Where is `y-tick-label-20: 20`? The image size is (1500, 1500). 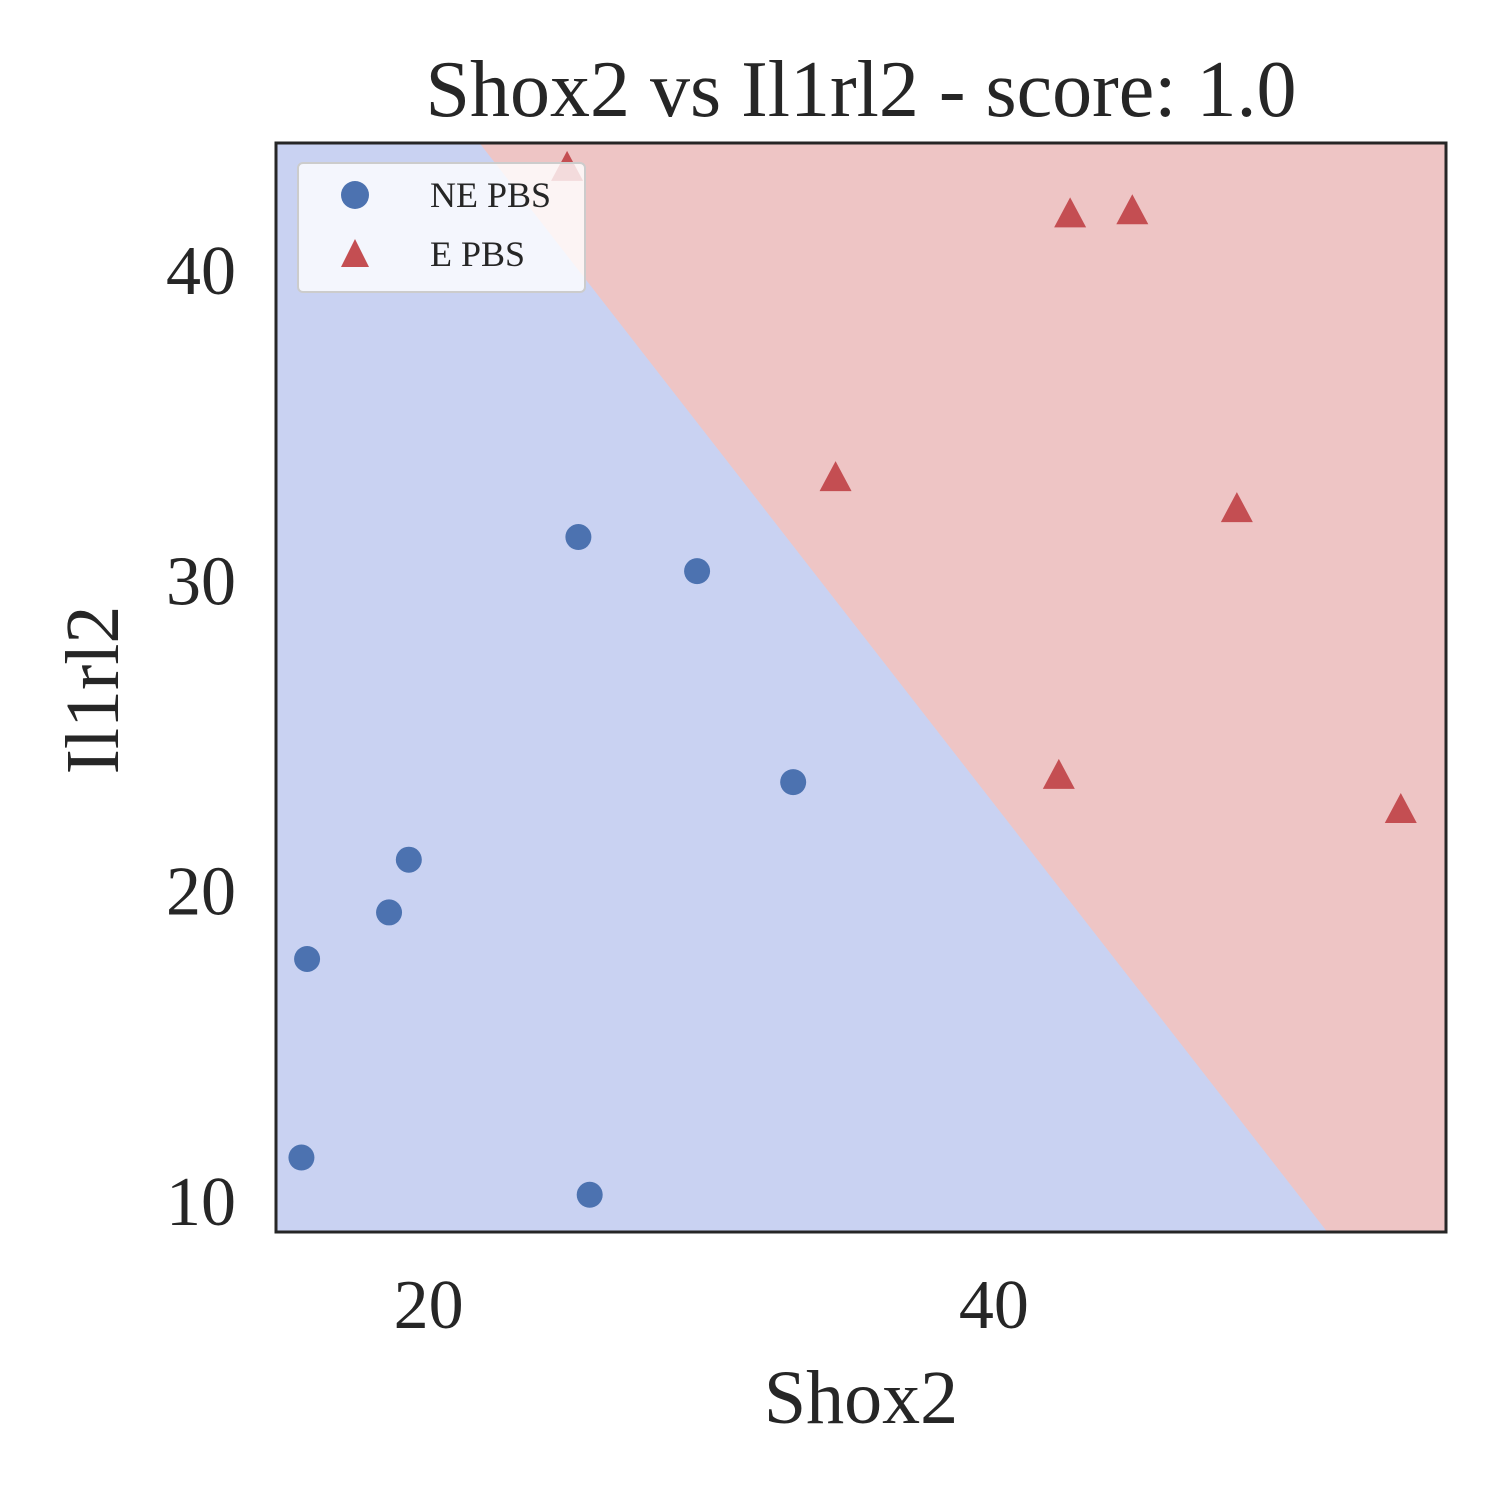 y-tick-label-20: 20 is located at coordinates (201, 892).